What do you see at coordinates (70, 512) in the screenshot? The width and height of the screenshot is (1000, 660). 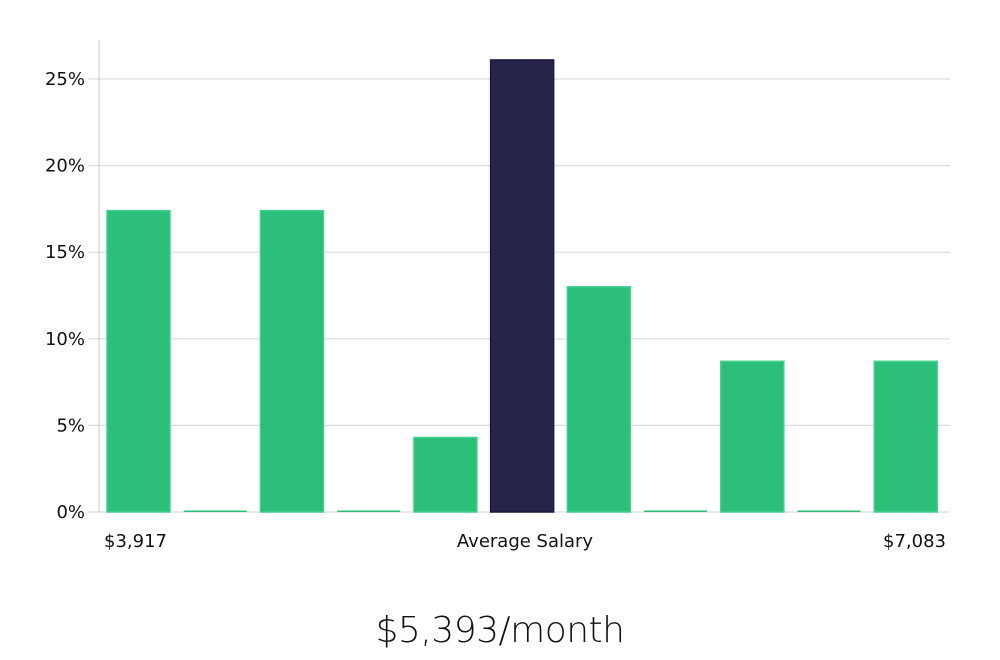 I see `y-tick-label: 0%` at bounding box center [70, 512].